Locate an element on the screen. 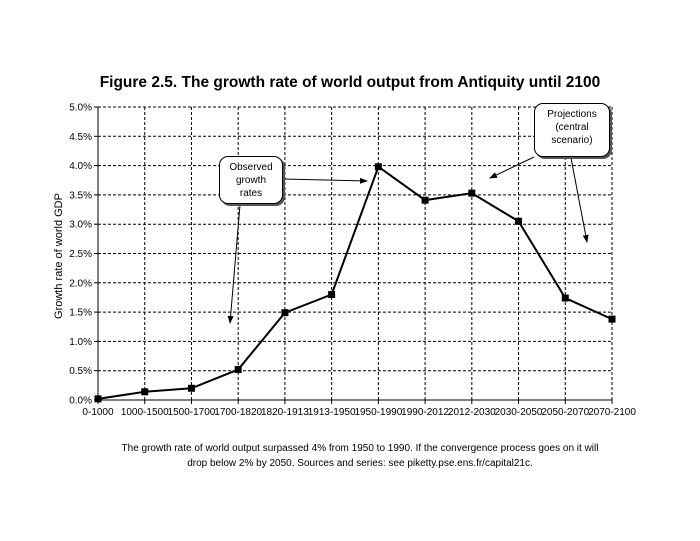  y-tick-label: 2.5% is located at coordinates (80, 254).